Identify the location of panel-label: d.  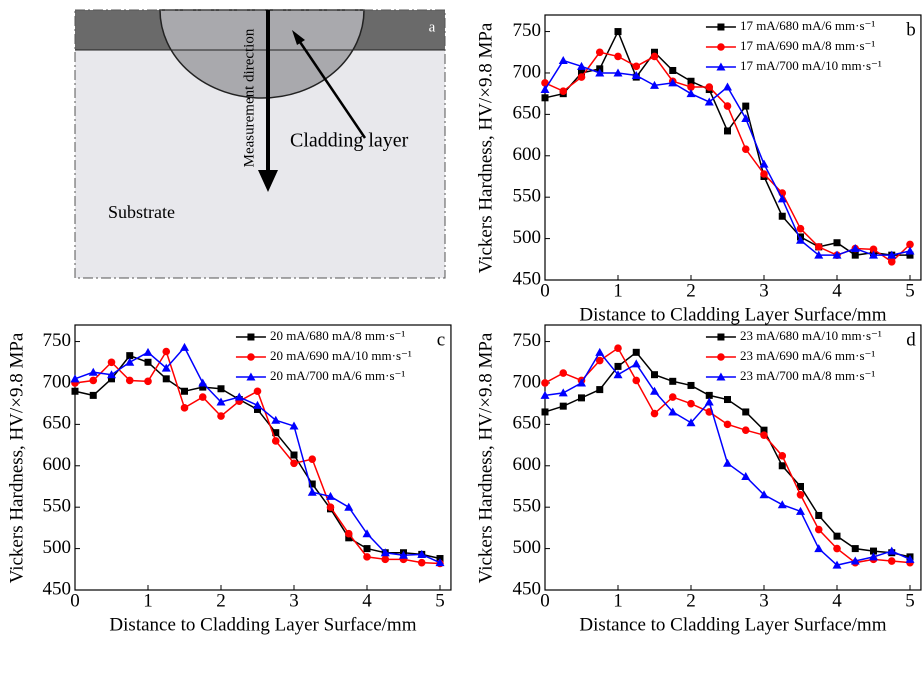
(911, 339).